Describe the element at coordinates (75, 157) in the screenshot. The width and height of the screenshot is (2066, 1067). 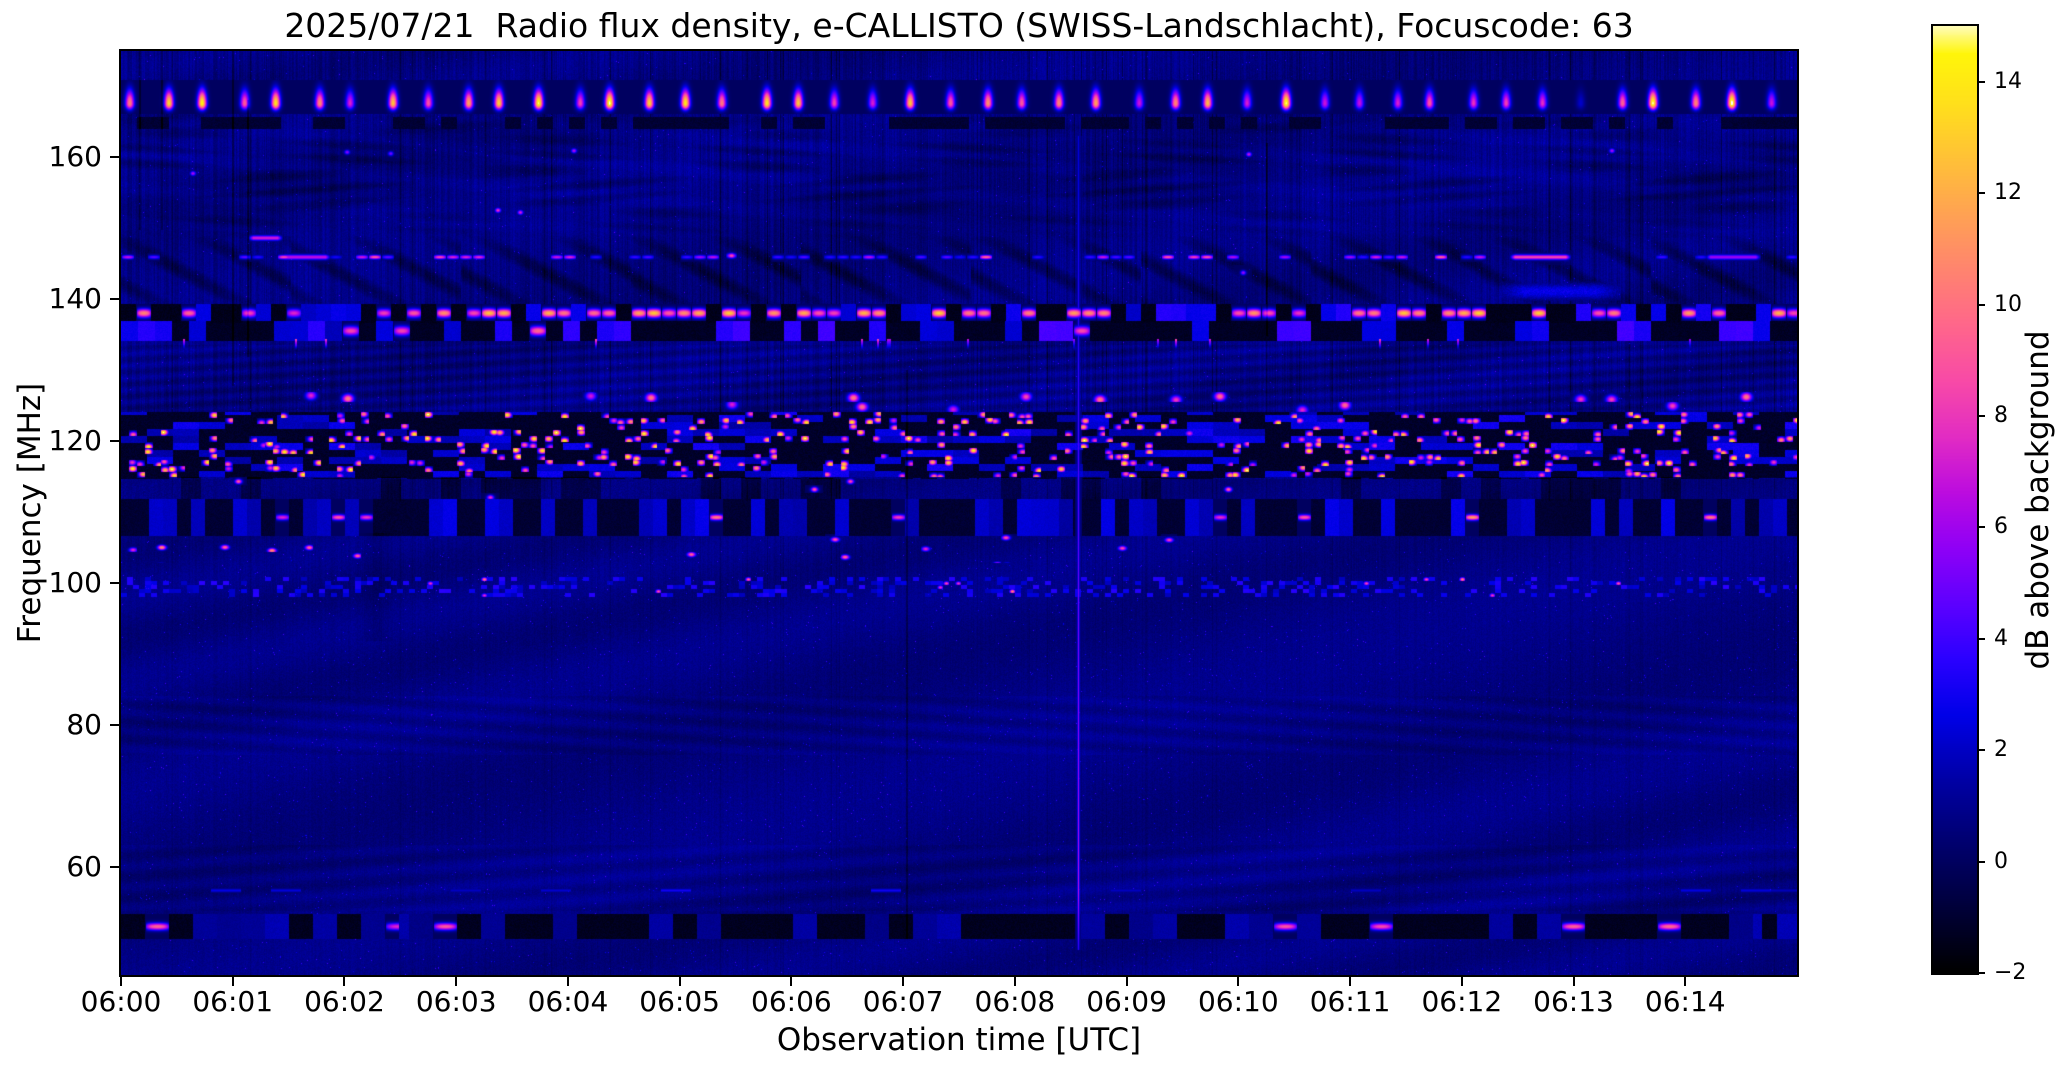
I see `y-tick-label: 160` at that location.